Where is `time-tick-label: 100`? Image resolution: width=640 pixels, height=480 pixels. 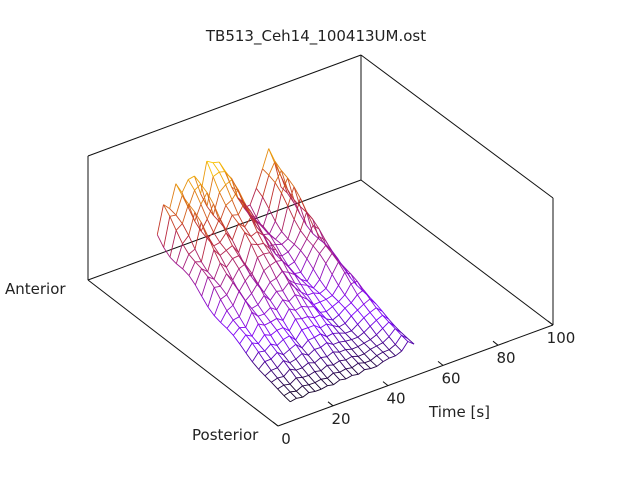 time-tick-label: 100 is located at coordinates (561, 338).